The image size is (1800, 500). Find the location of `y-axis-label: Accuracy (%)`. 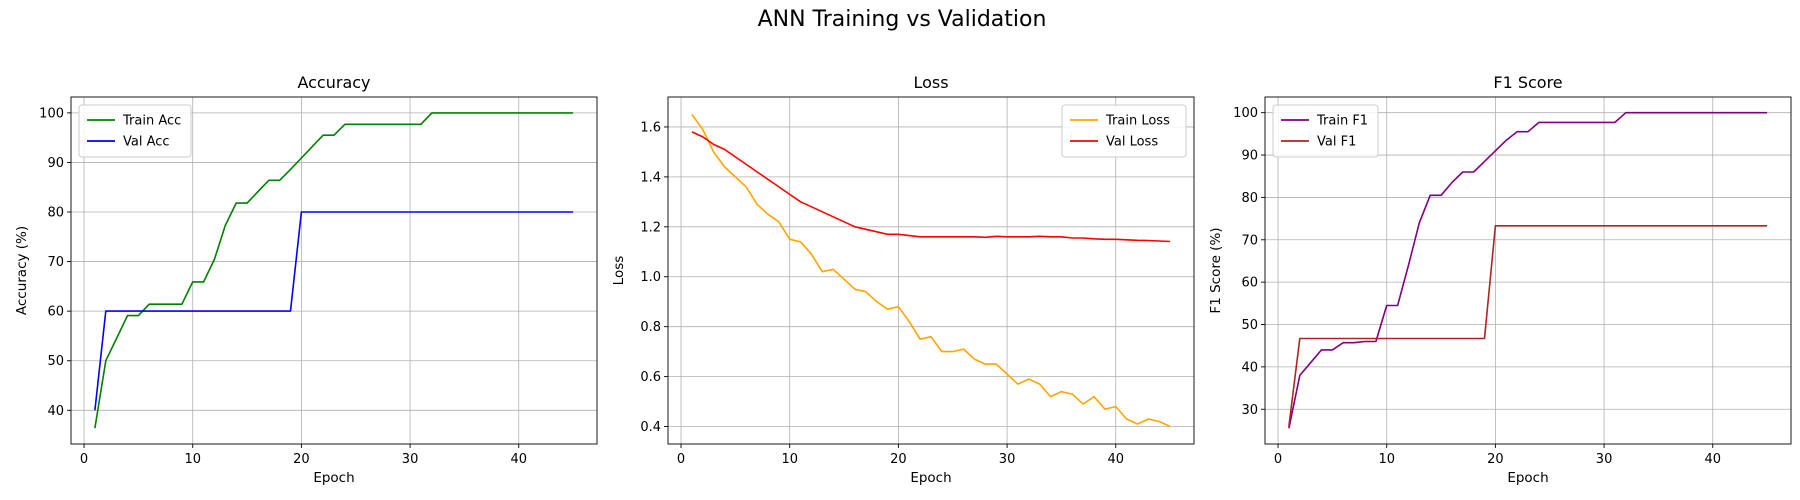

y-axis-label: Accuracy (%) is located at coordinates (22, 270).